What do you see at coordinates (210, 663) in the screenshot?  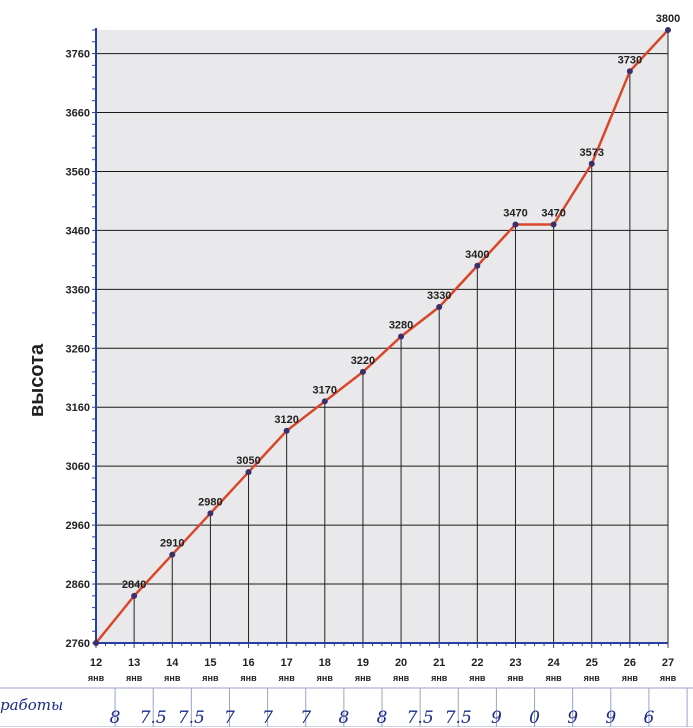 I see `x-tick-label: 15` at bounding box center [210, 663].